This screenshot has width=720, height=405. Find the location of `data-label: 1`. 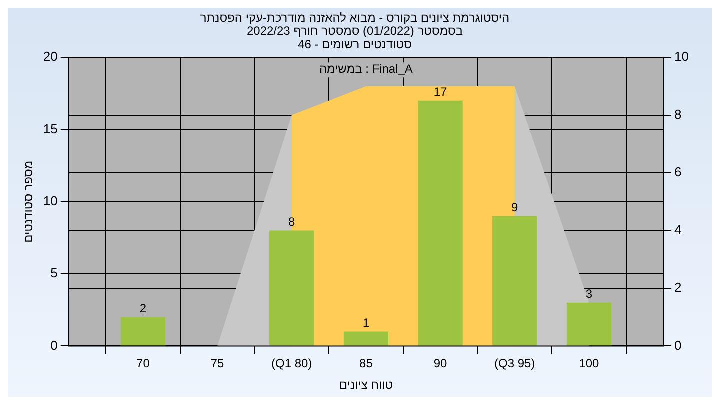

data-label: 1 is located at coordinates (366, 323).